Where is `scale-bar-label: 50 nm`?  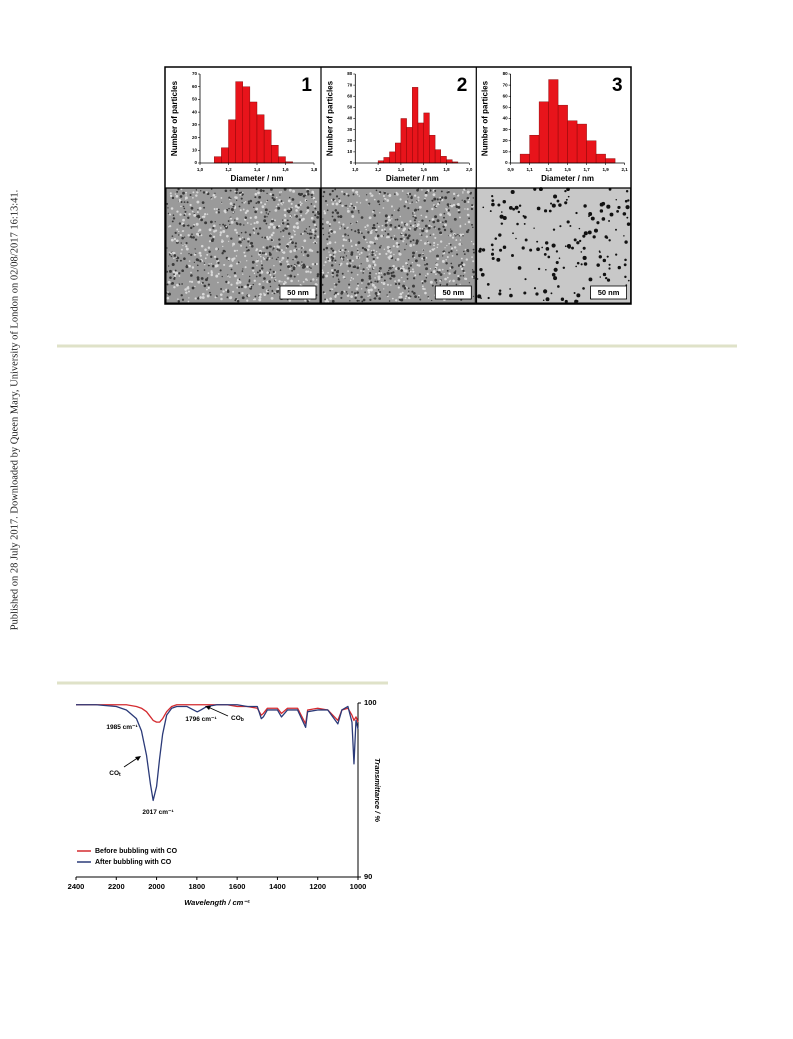
scale-bar-label: 50 nm is located at coordinates (453, 292).